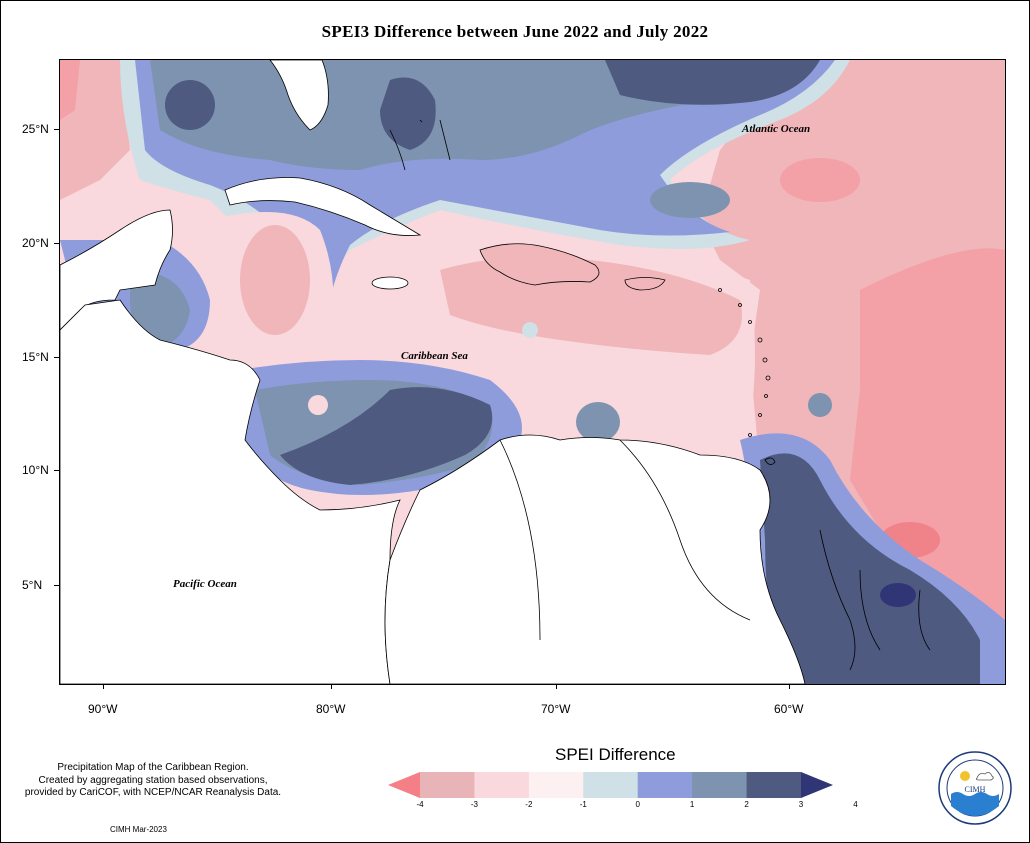  What do you see at coordinates (331, 709) in the screenshot?
I see `x-tick-label: 80°W` at bounding box center [331, 709].